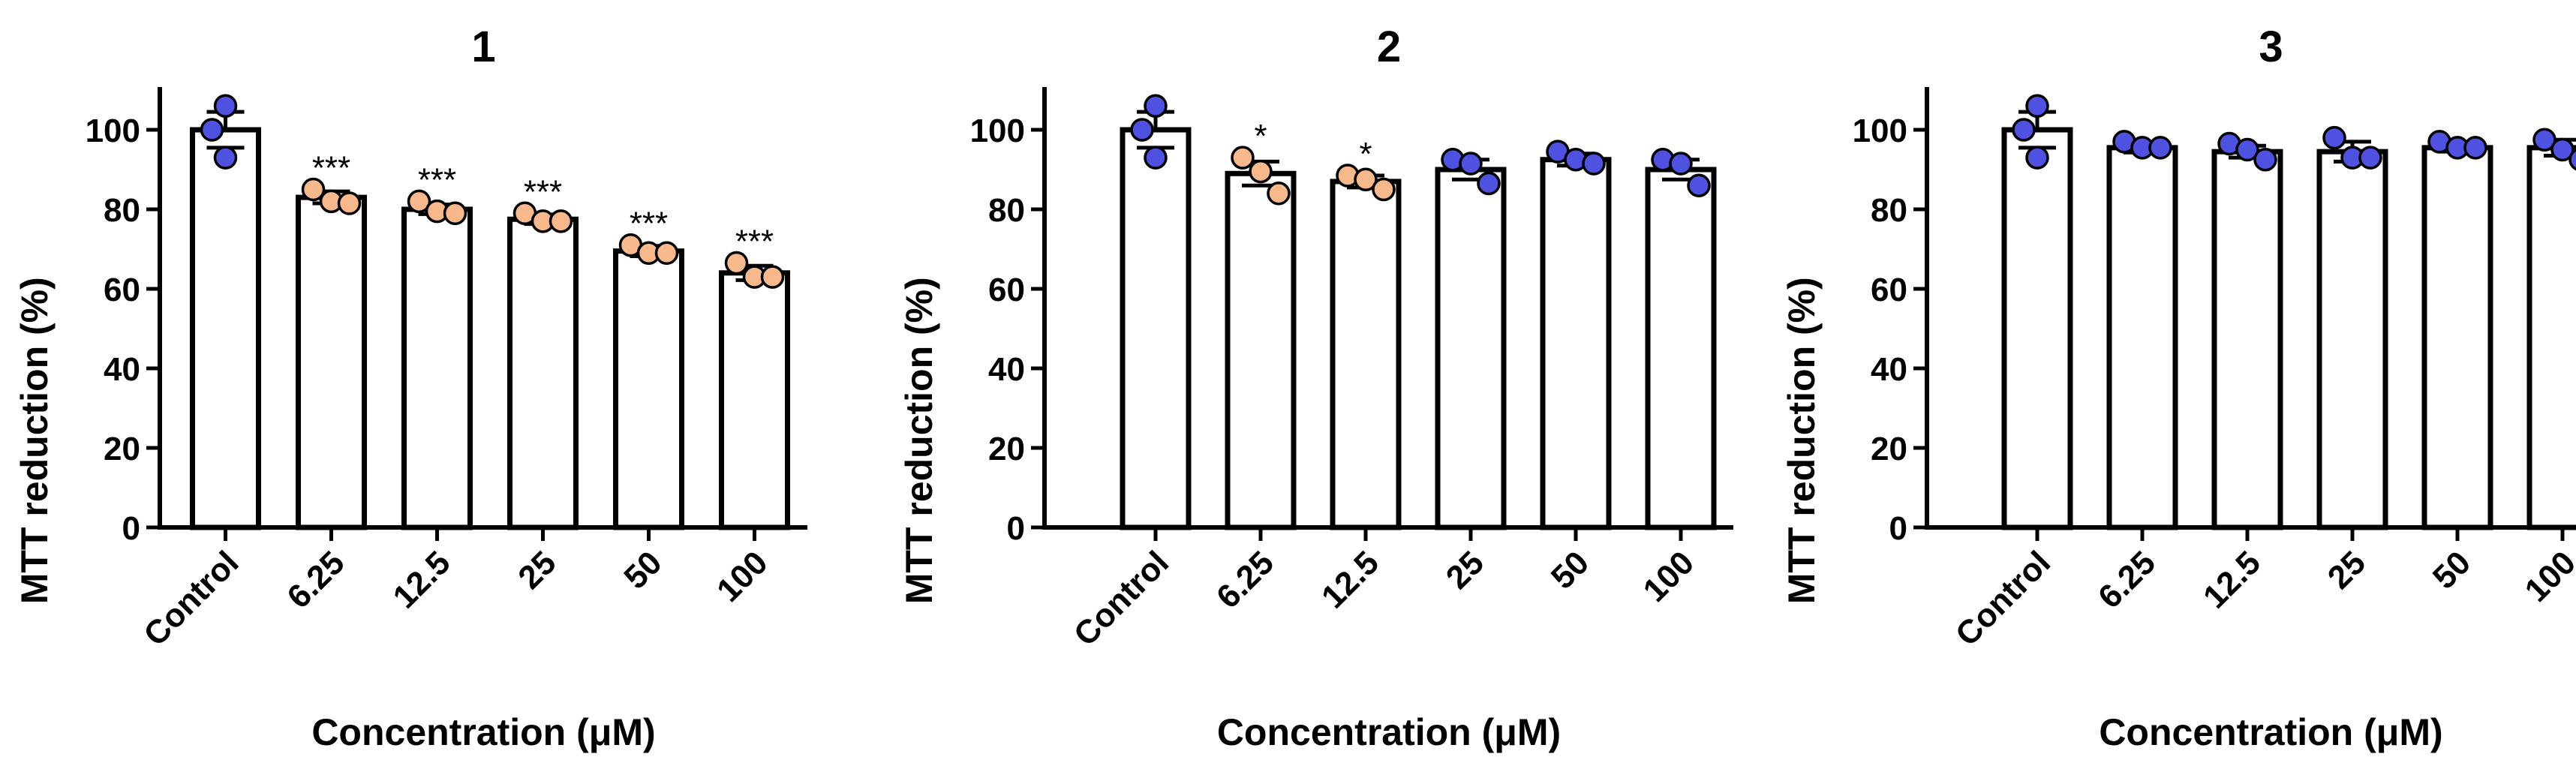  I want to click on significance-label: *, so click(1365, 154).